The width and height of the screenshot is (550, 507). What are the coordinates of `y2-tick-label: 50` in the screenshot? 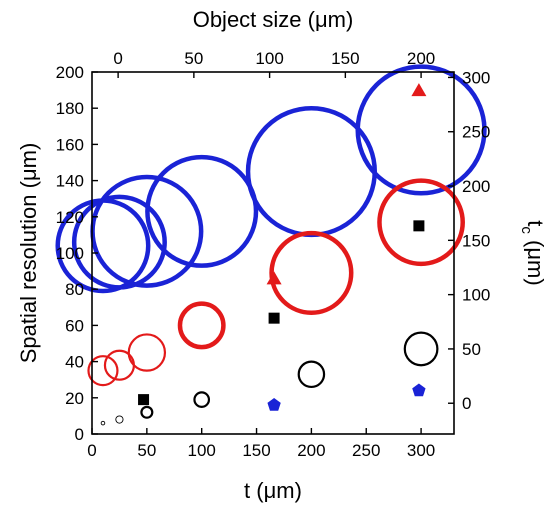 It's located at (471, 349).